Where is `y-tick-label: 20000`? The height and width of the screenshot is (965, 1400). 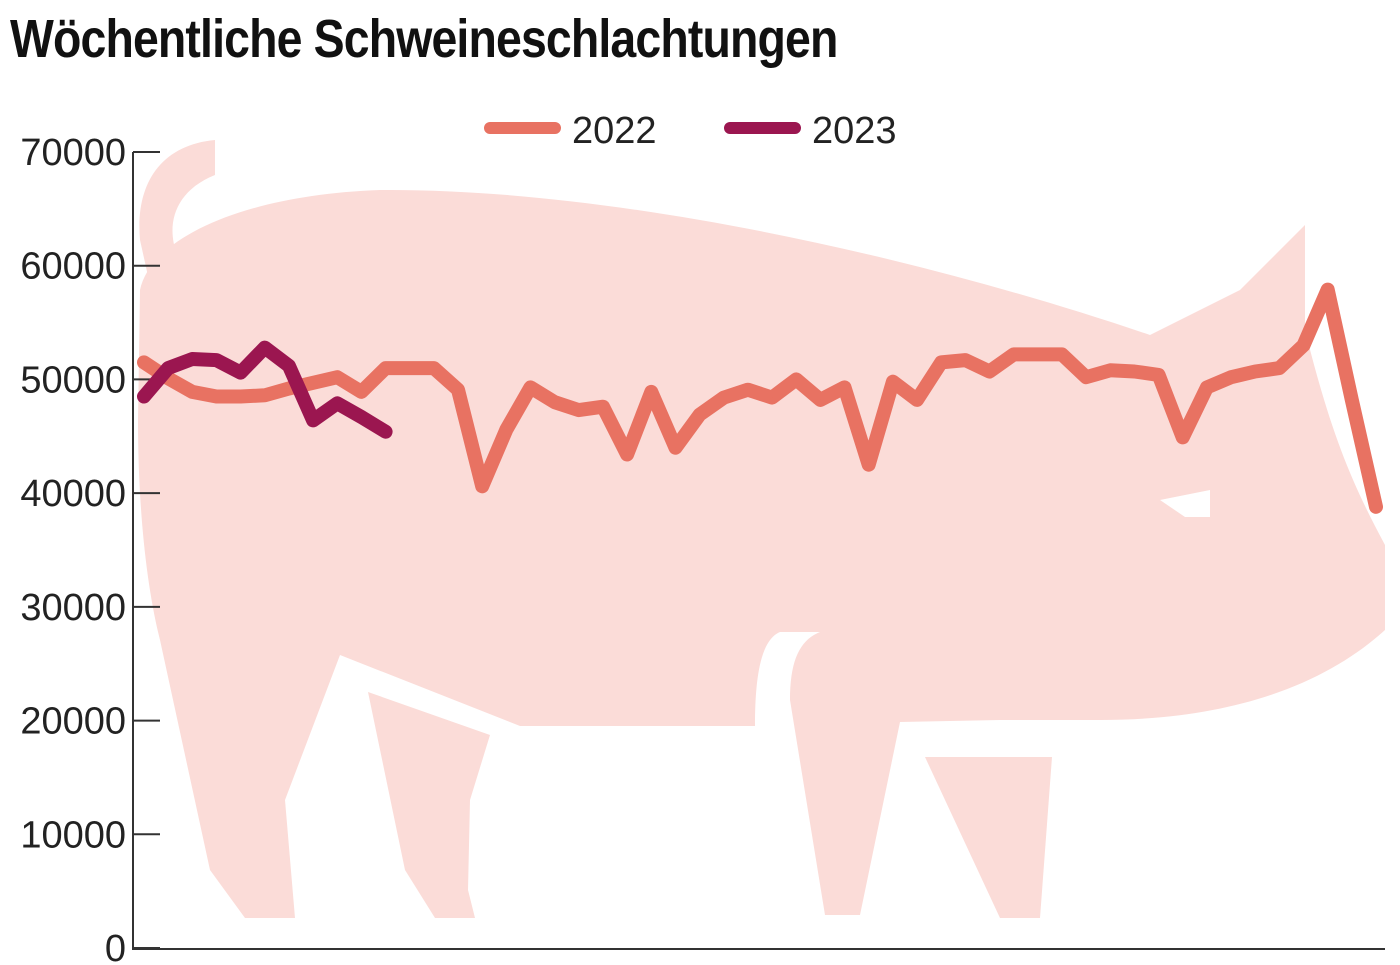 y-tick-label: 20000 is located at coordinates (73, 722).